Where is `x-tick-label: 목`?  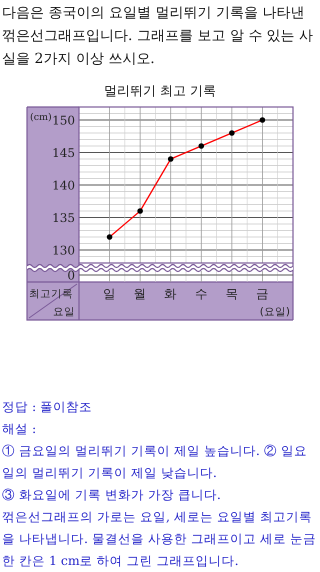 x-tick-label: 목 is located at coordinates (231, 293).